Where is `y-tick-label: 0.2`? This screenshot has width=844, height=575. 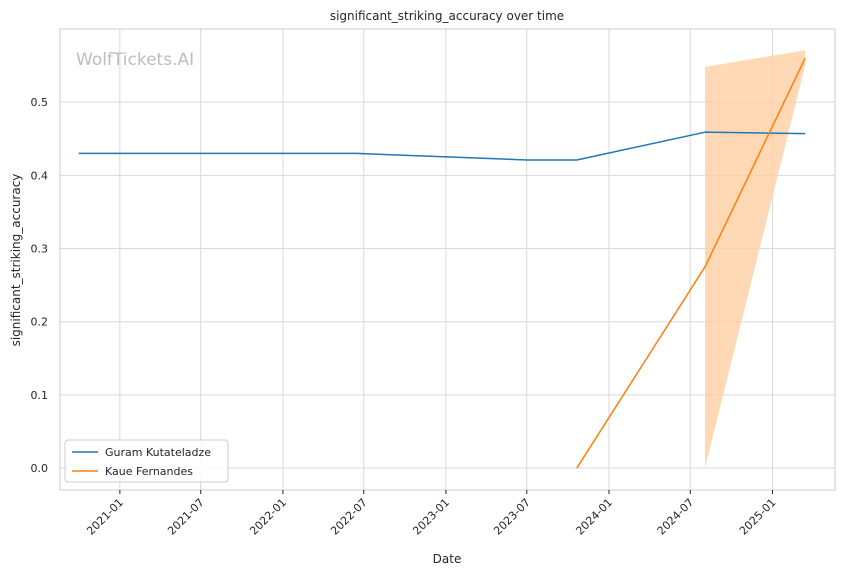
y-tick-label: 0.2 is located at coordinates (40, 322).